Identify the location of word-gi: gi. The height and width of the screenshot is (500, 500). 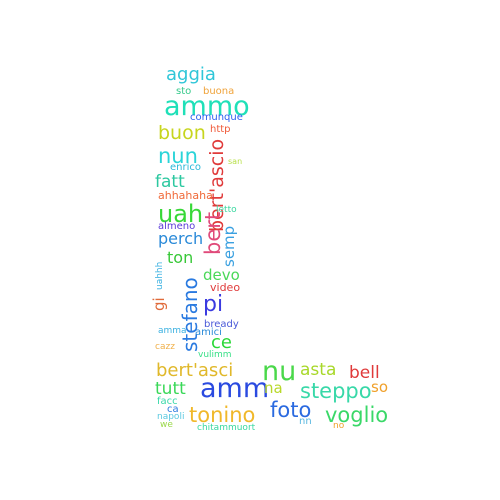
(159, 304).